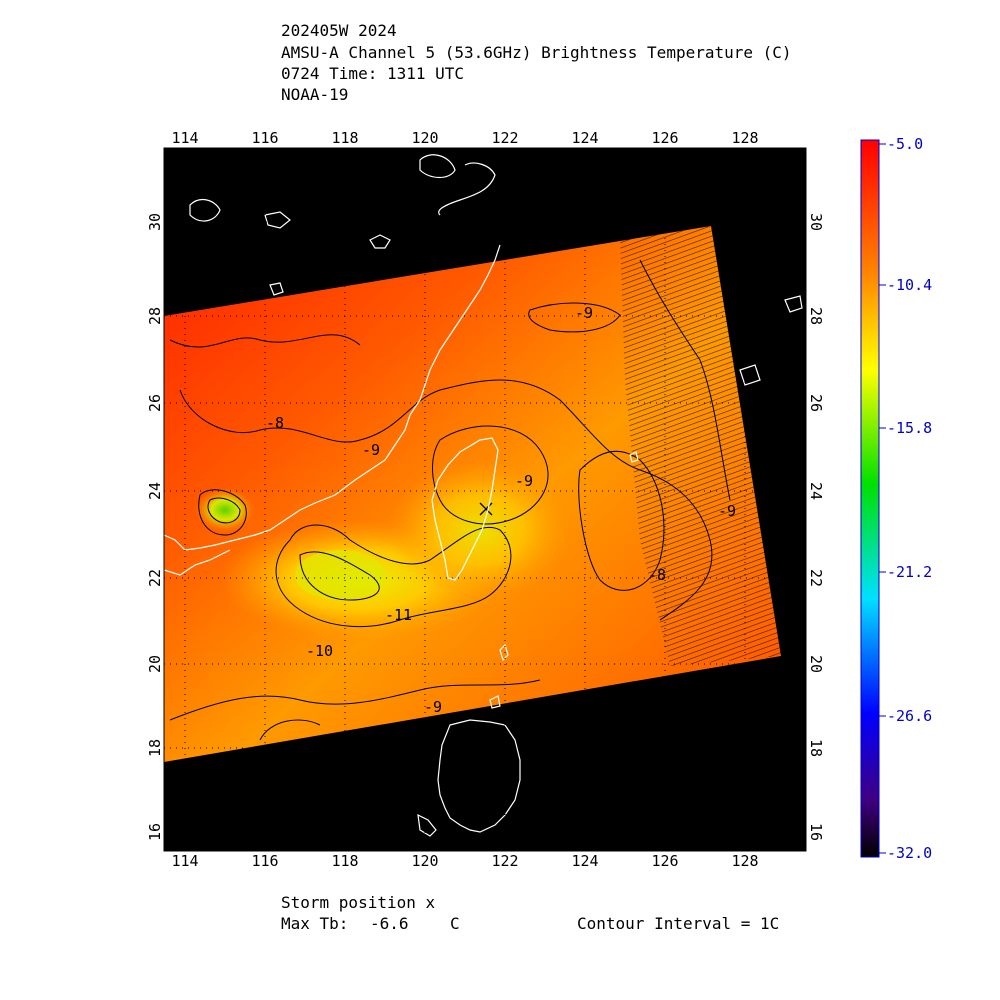  I want to click on max-tb-unit: C, so click(455, 923).